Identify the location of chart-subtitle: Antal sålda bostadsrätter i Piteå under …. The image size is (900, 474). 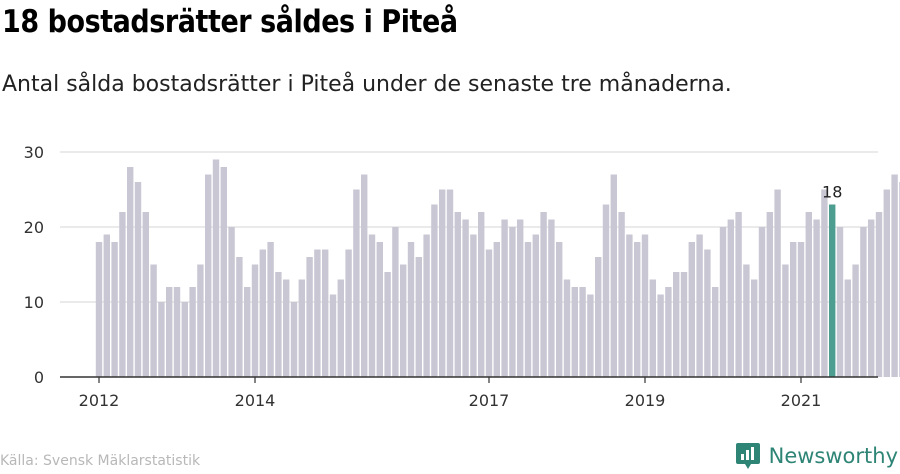
(367, 84).